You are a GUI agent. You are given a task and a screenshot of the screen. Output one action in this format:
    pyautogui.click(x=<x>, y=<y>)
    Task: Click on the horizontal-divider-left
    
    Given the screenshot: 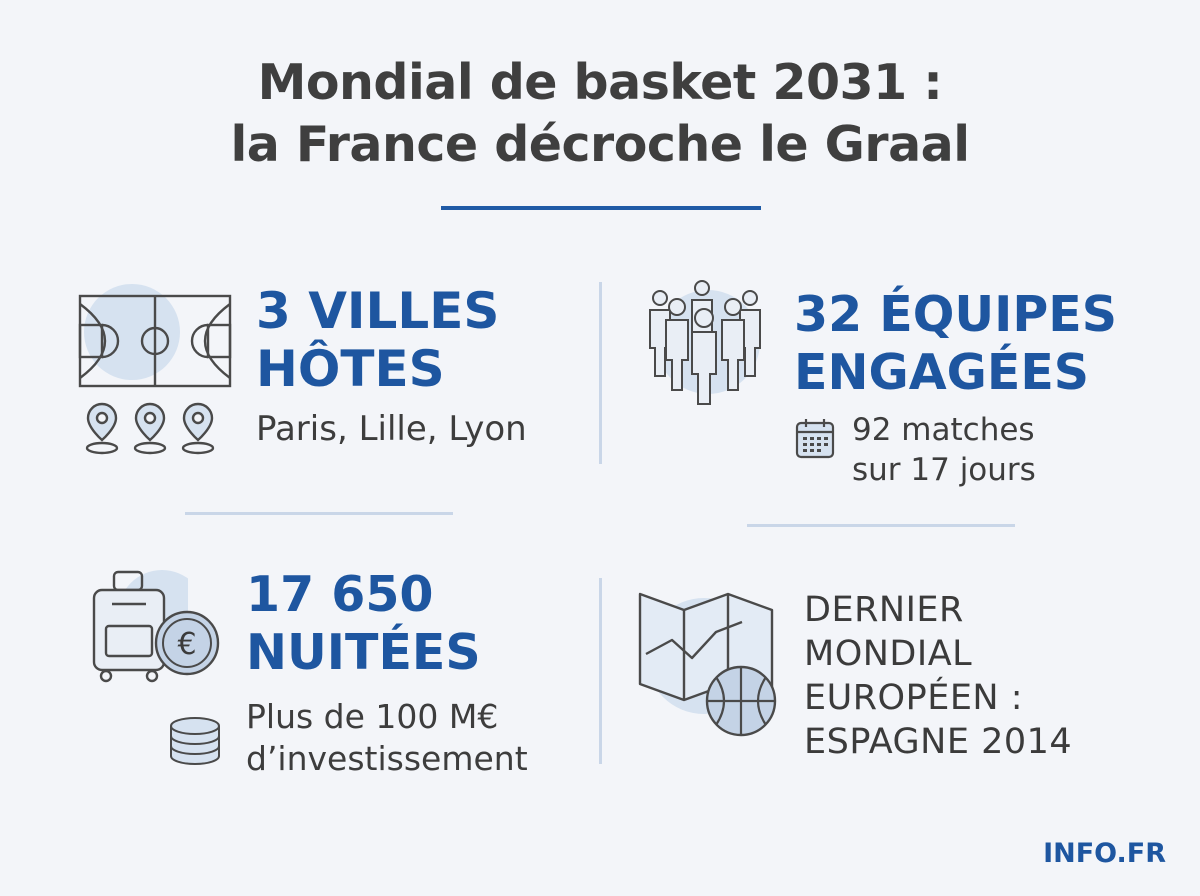 What is the action you would take?
    pyautogui.click(x=319, y=513)
    